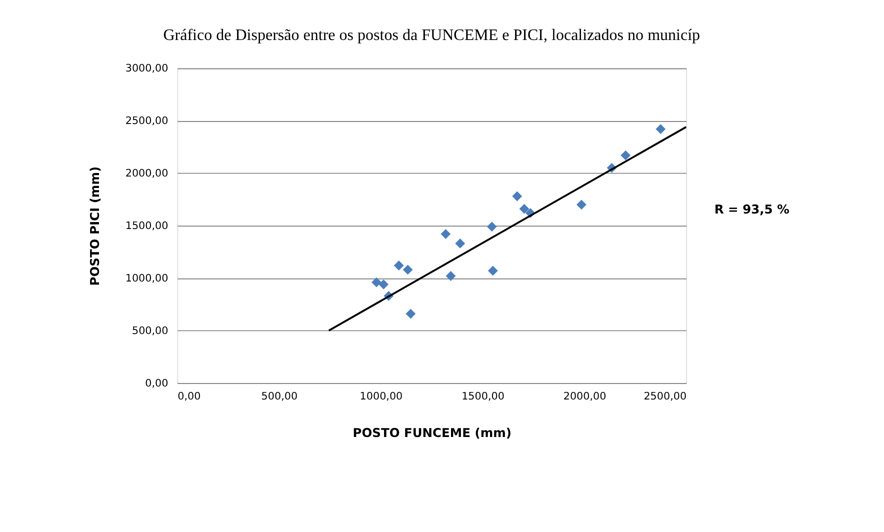 This screenshot has height=532, width=884. What do you see at coordinates (431, 35) in the screenshot?
I see `chart-title: Gráfico de Dispersão entre os postos da FUNCEME e PICI, localizados no municíp` at bounding box center [431, 35].